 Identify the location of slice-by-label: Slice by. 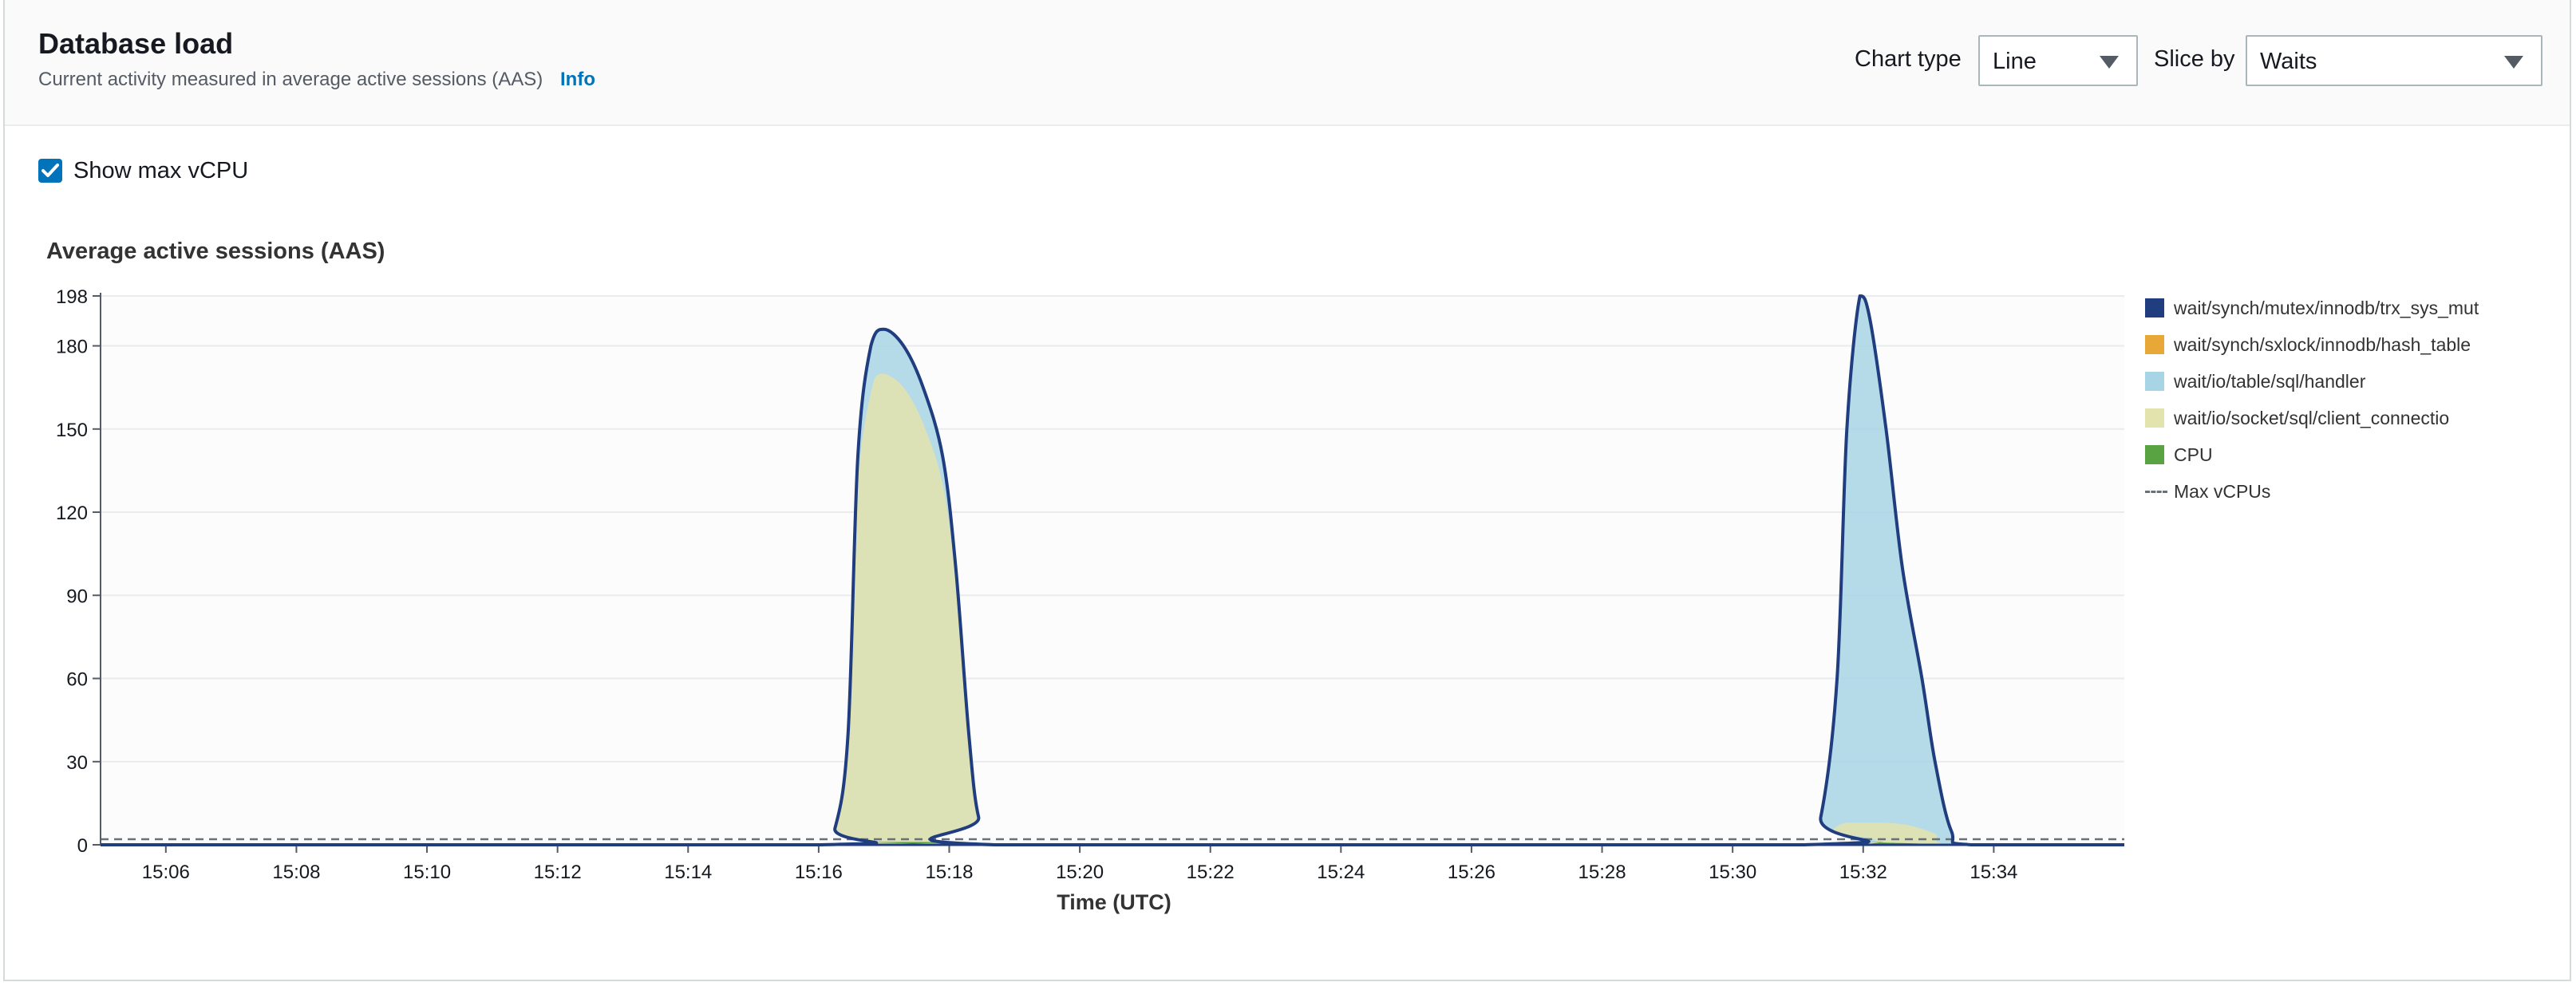
(2194, 59).